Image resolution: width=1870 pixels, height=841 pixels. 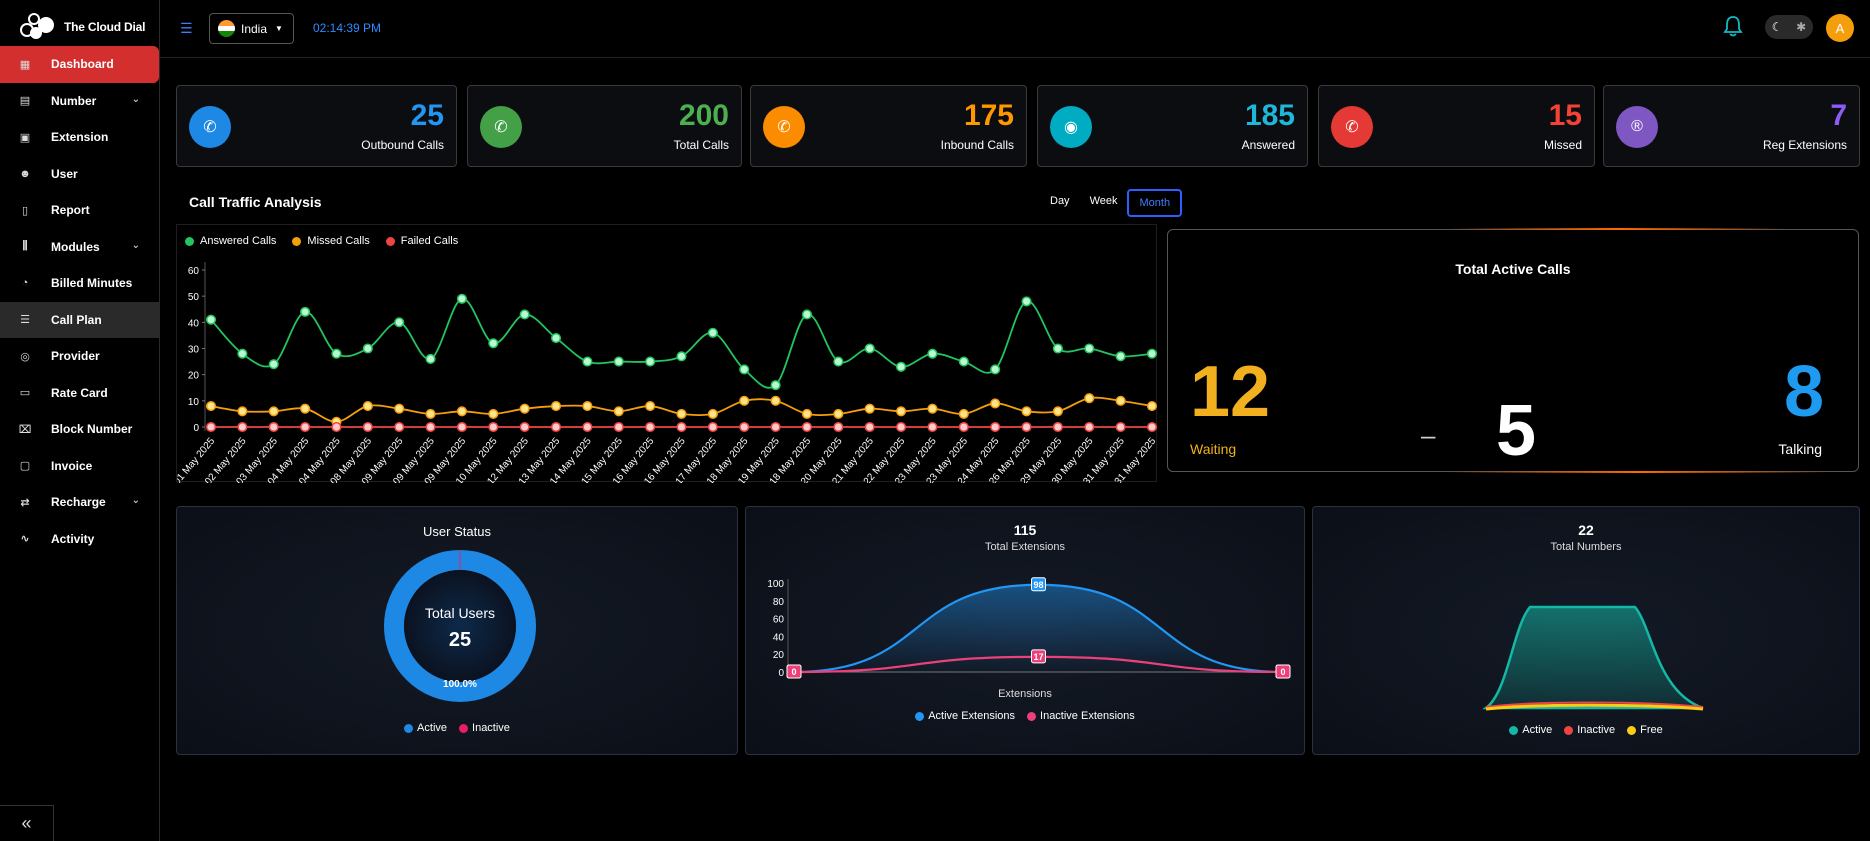 I want to click on tab-day: Day, so click(x=1060, y=201).